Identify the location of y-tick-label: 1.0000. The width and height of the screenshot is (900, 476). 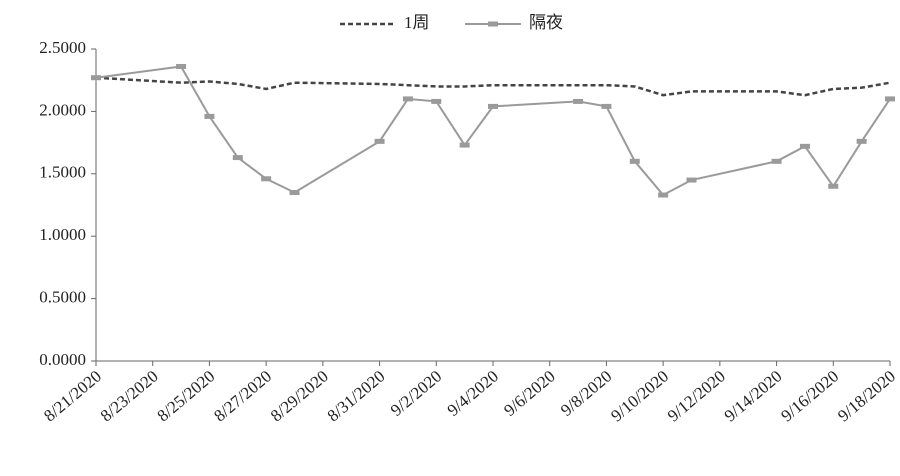
(62, 234).